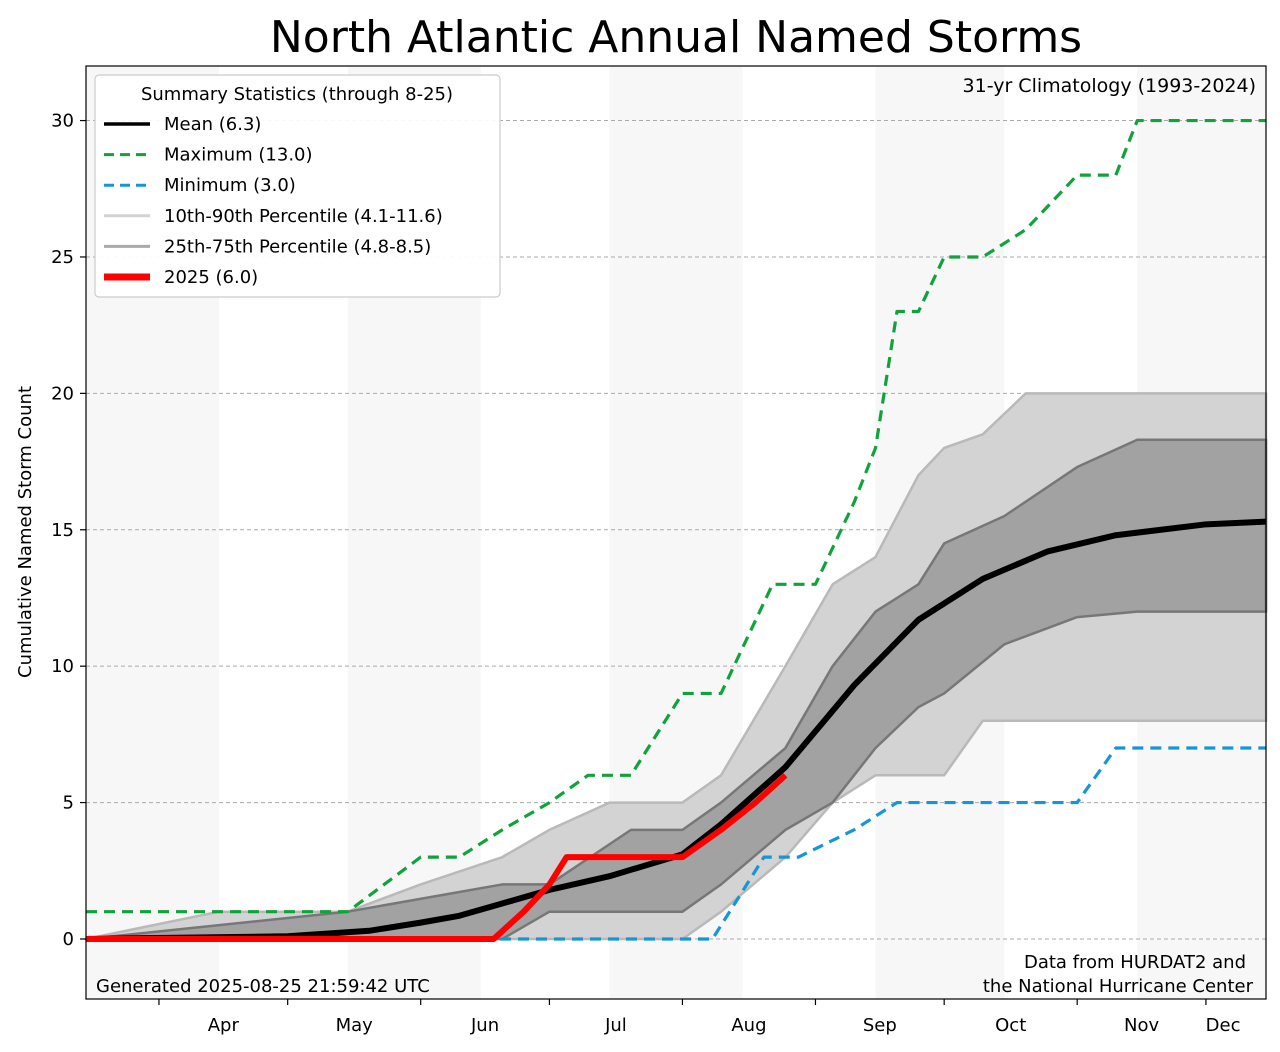  I want to click on climatology-note: 31-yr Climatology (1993-2024), so click(1109, 86).